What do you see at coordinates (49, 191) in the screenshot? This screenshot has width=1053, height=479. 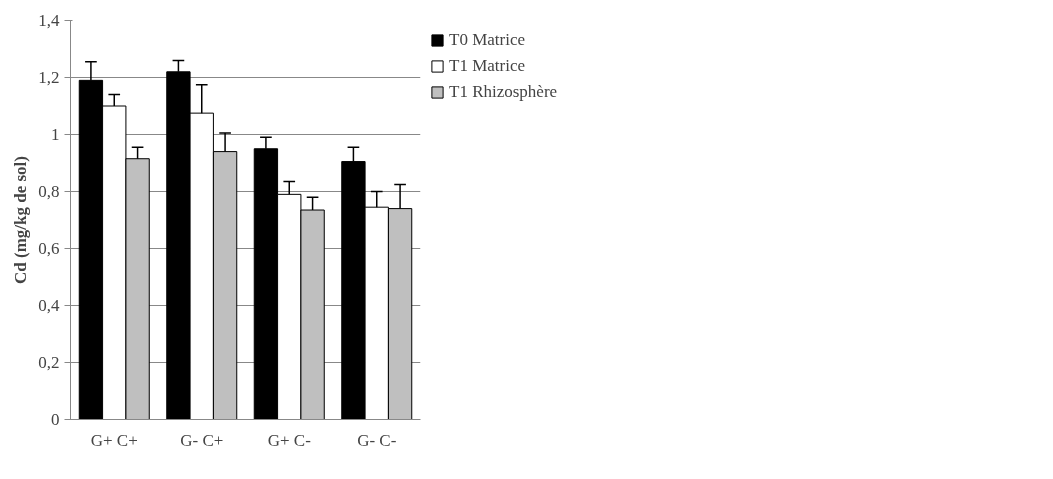 I see `y-tick-label: 0,8` at bounding box center [49, 191].